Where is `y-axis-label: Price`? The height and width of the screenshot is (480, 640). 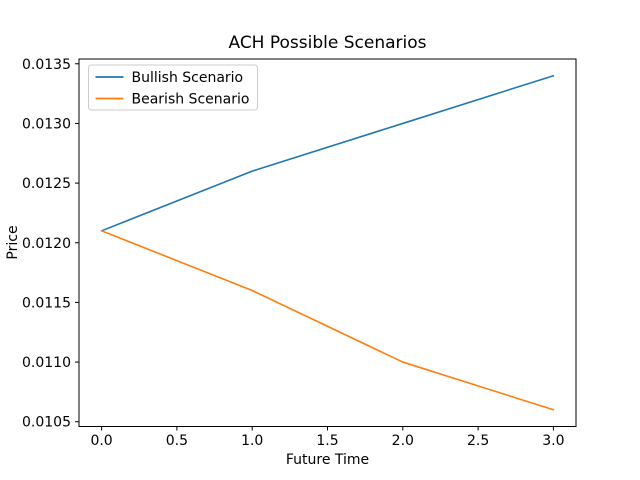 y-axis-label: Price is located at coordinates (13, 242).